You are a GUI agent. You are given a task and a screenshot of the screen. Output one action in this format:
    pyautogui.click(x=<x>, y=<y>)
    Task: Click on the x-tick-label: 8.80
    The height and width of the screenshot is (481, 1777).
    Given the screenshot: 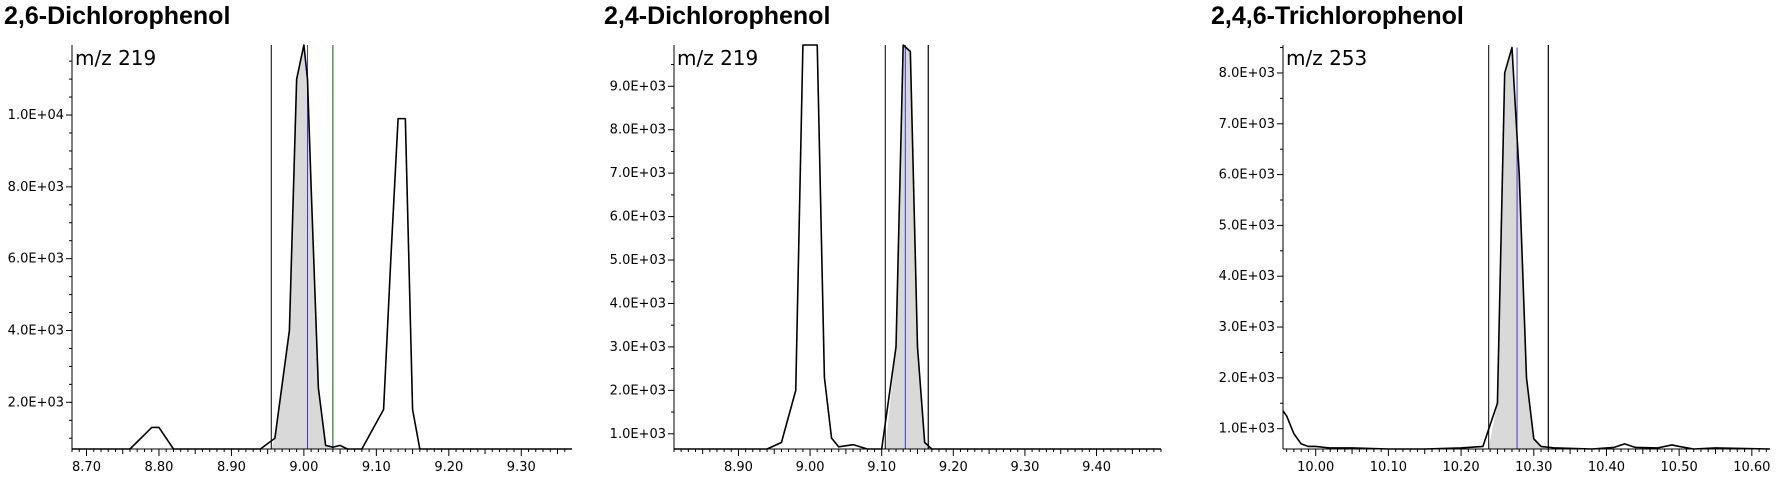 What is the action you would take?
    pyautogui.click(x=158, y=467)
    